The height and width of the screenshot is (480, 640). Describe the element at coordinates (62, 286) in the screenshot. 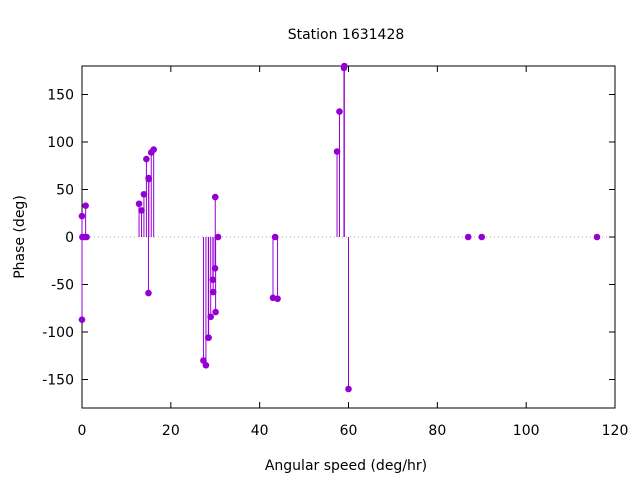

I see `y-tick-label: -50` at that location.